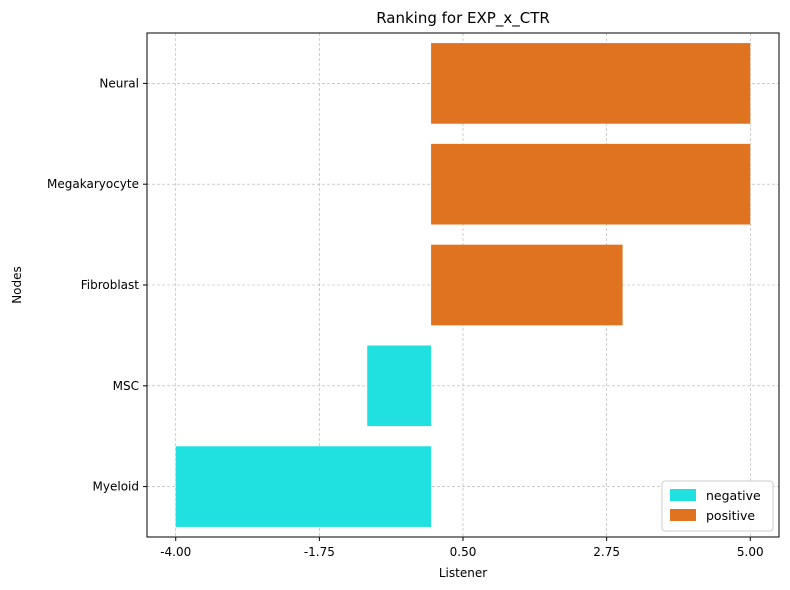 The image size is (790, 590). What do you see at coordinates (750, 552) in the screenshot?
I see `x-tick-label-4: 5.00` at bounding box center [750, 552].